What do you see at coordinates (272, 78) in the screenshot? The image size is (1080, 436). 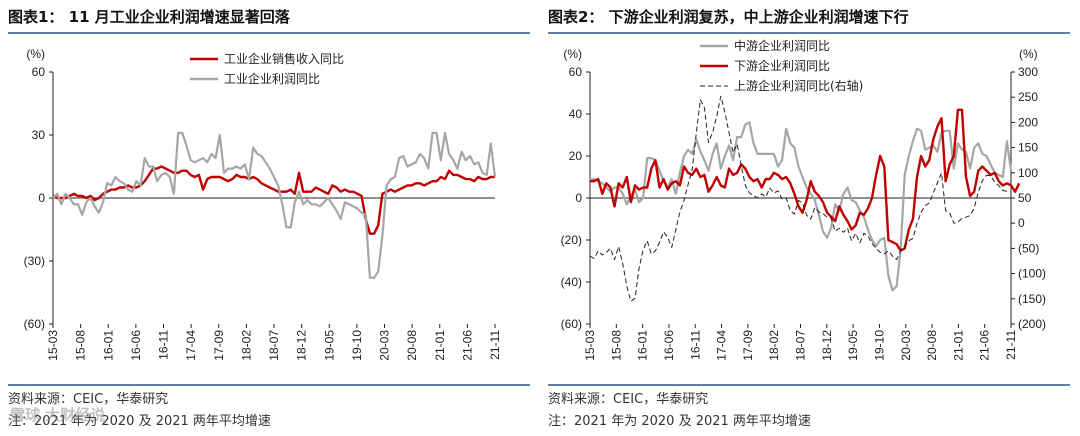 I see `legend-label-2: 工业企业利润同比` at bounding box center [272, 78].